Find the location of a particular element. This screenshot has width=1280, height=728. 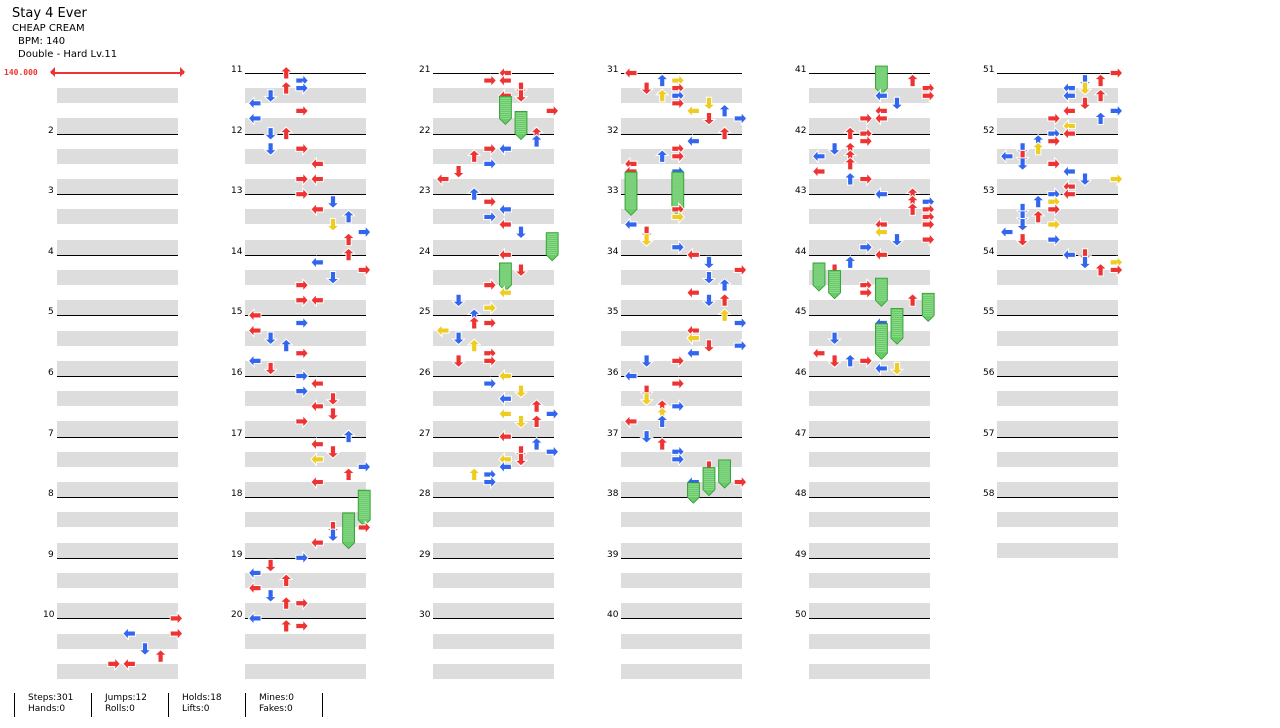

stat-hands: Hands:0 is located at coordinates (47, 709).